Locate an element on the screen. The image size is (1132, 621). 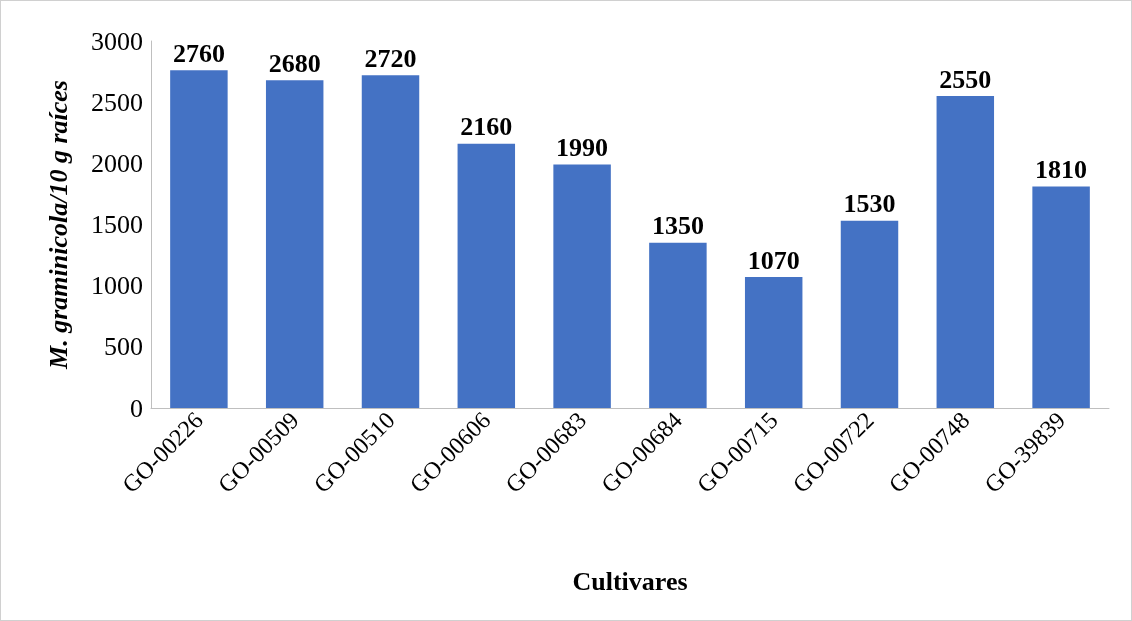
y-tick-label: 3000 is located at coordinates (117, 41).